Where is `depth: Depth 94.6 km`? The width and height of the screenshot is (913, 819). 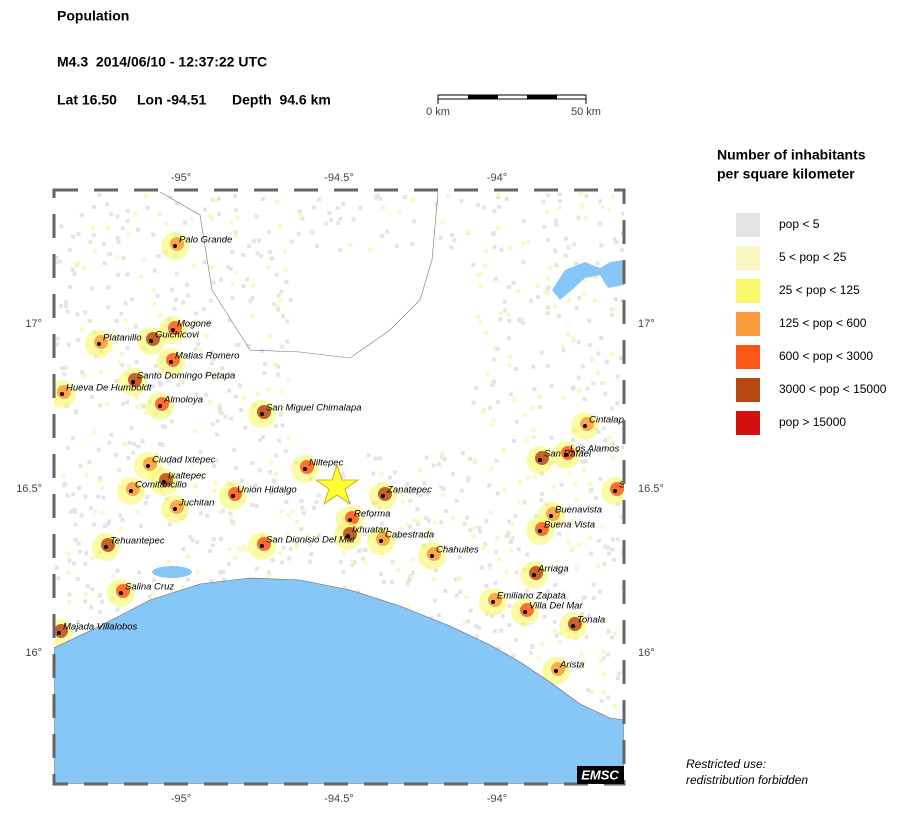
depth: Depth 94.6 km is located at coordinates (281, 100).